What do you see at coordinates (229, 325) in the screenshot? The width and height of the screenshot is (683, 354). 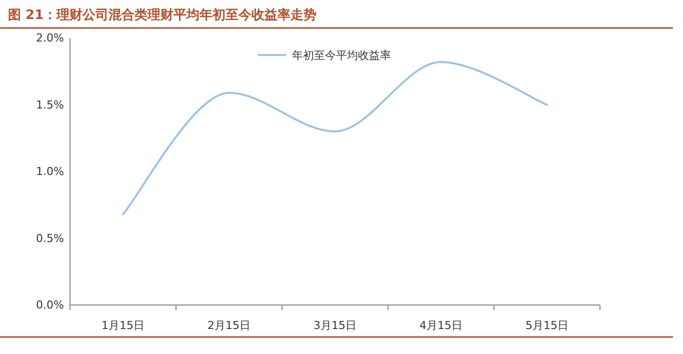 I see `x-tick-label: 2月15日` at bounding box center [229, 325].